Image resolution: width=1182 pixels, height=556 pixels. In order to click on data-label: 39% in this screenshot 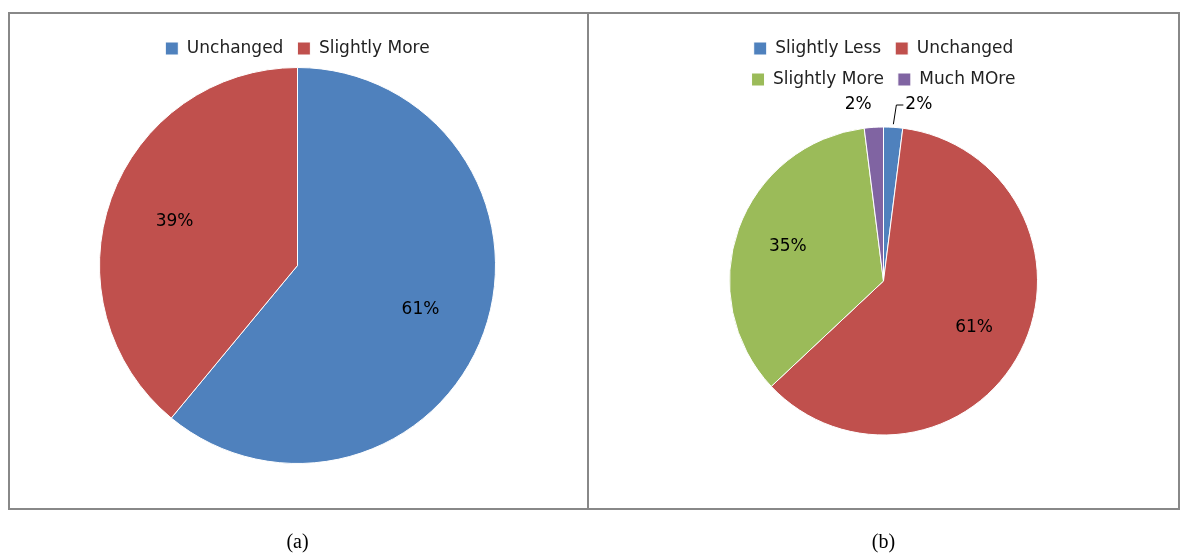, I will do `click(174, 219)`.